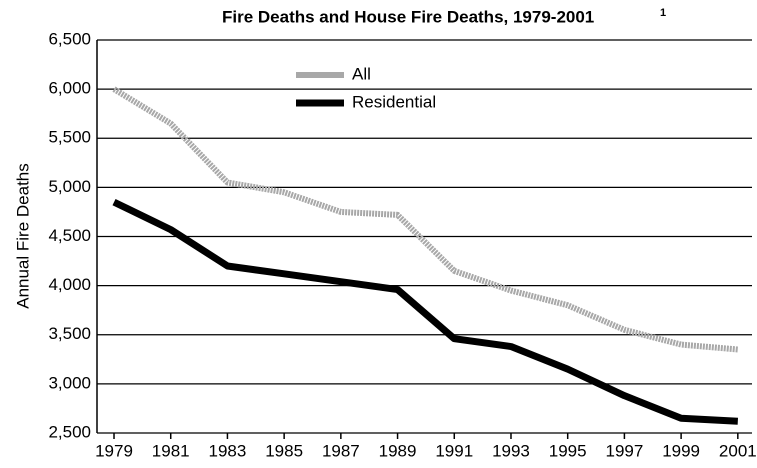 The image size is (757, 468). I want to click on y-tick-label: 6,500, so click(69, 38).